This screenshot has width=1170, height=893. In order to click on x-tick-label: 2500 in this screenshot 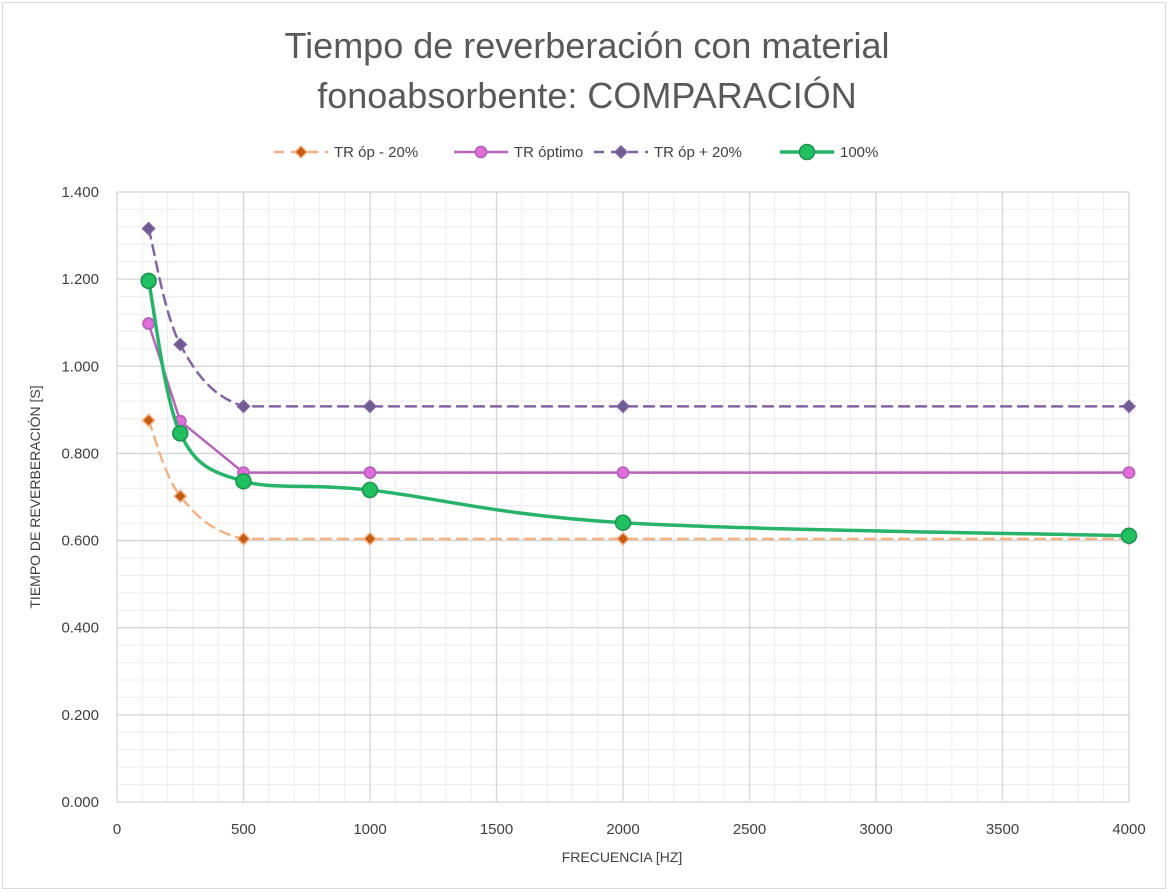, I will do `click(749, 829)`.